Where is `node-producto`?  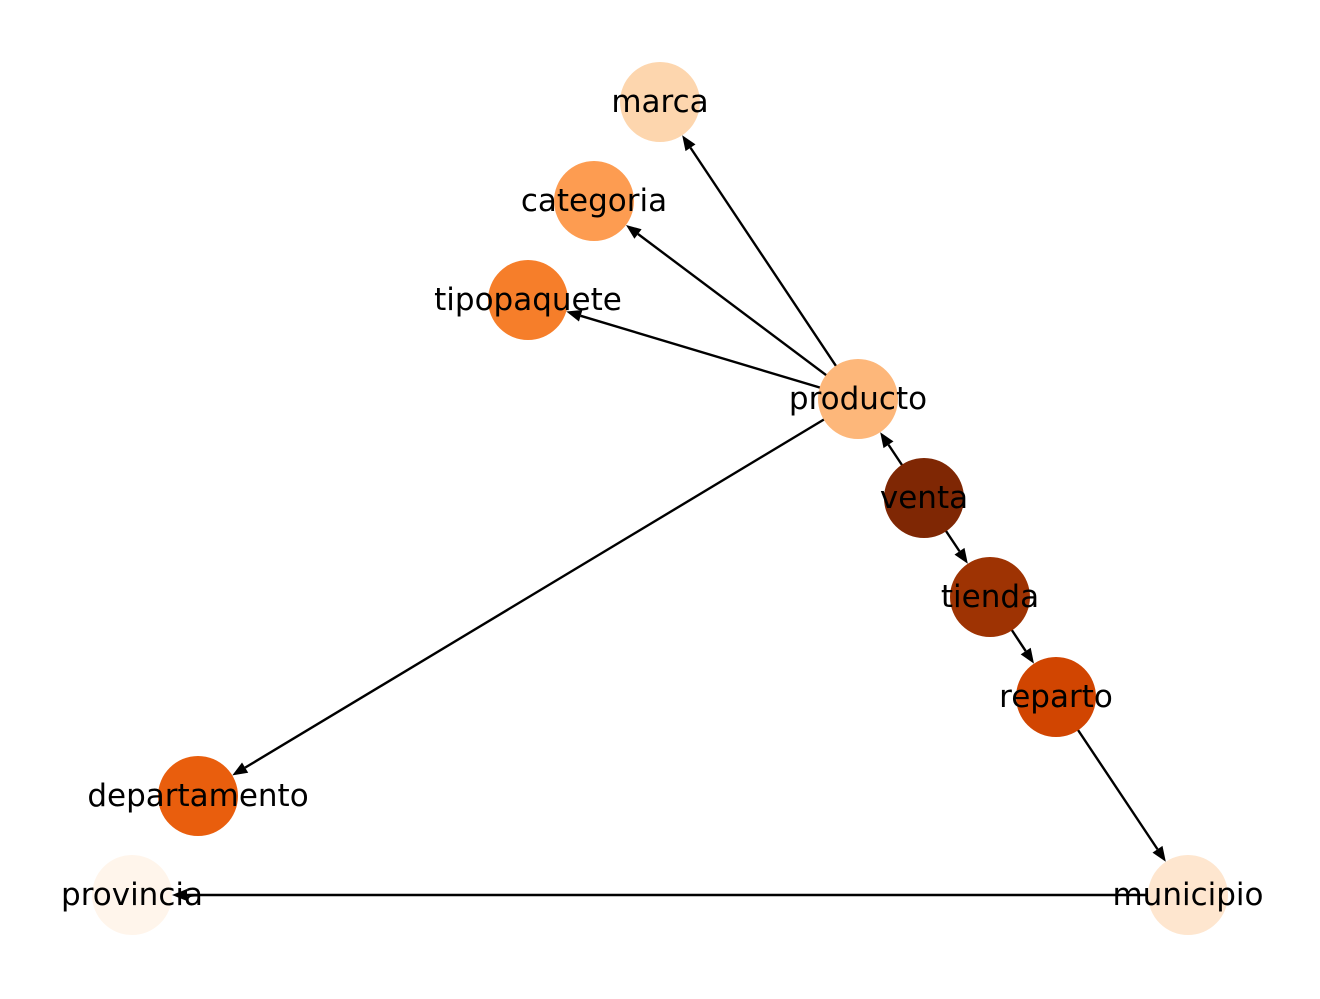 node-producto is located at coordinates (858, 399).